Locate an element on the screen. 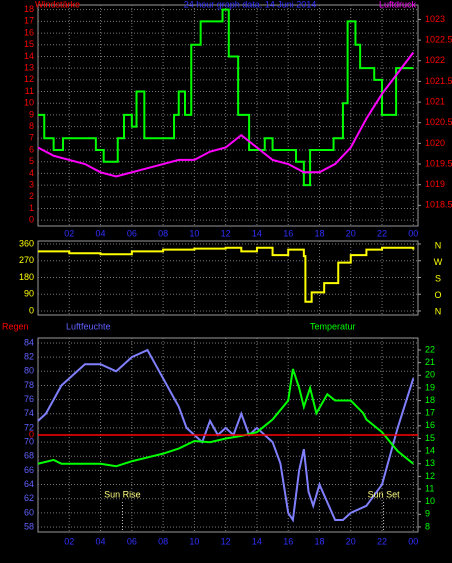  y-tick-label: 7 is located at coordinates (31, 138).